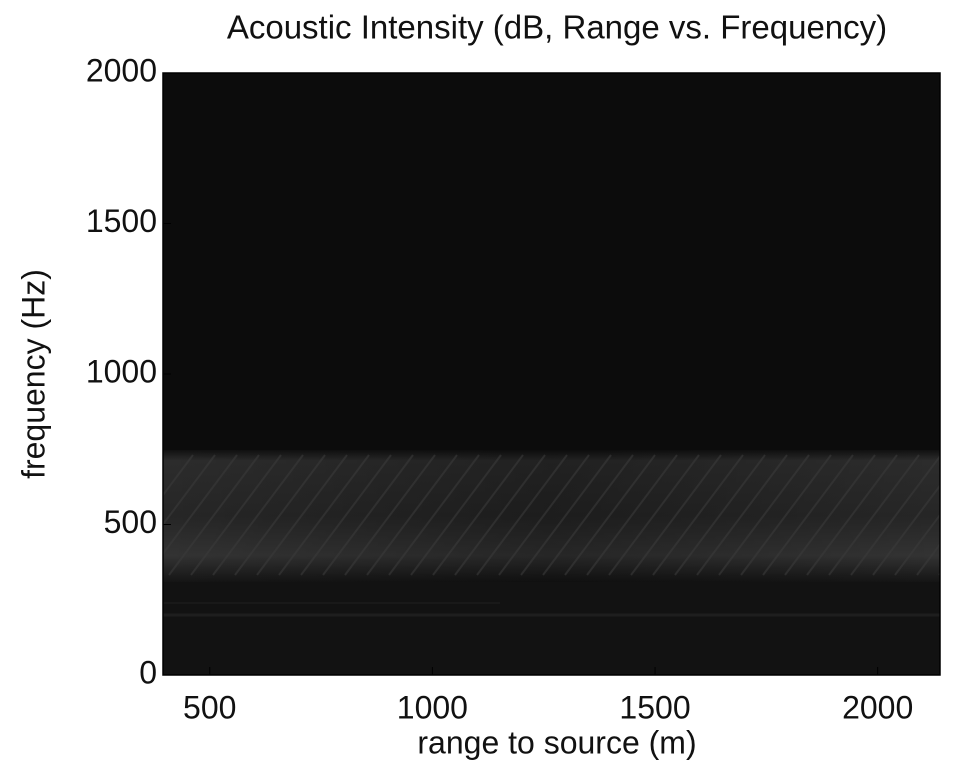 Image resolution: width=973 pixels, height=769 pixels. What do you see at coordinates (33, 374) in the screenshot?
I see `y-axis-label: frequency (Hz)` at bounding box center [33, 374].